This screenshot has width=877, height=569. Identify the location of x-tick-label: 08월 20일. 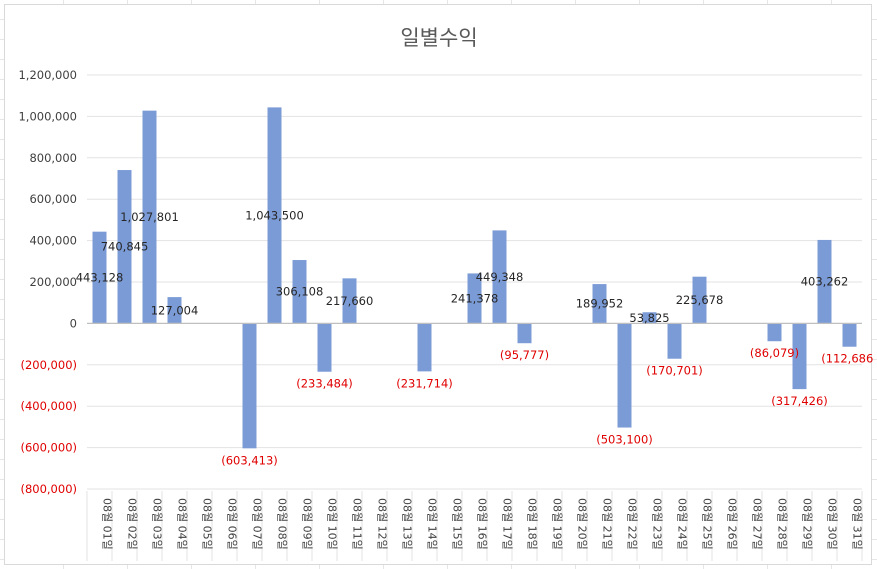
(583, 524).